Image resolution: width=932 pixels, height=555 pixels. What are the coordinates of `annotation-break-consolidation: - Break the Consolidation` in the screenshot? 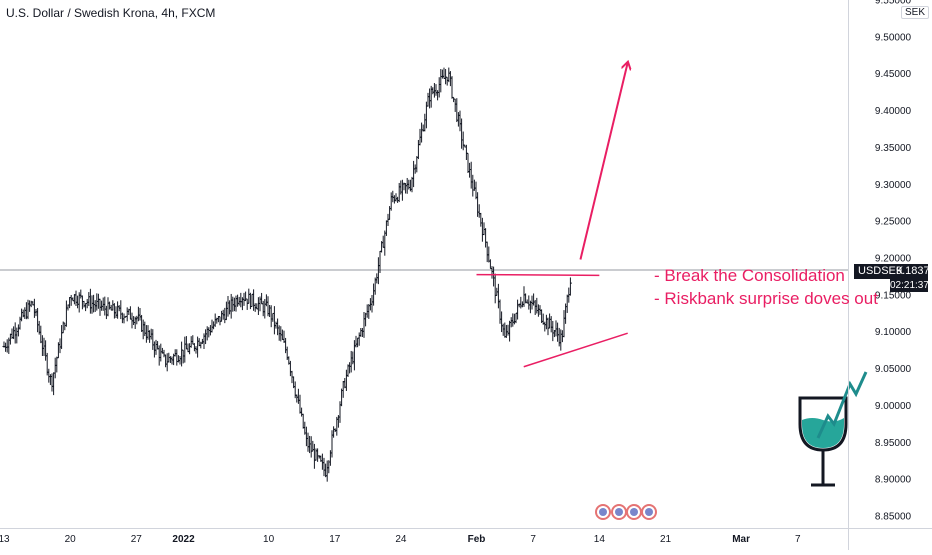 It's located at (749, 275).